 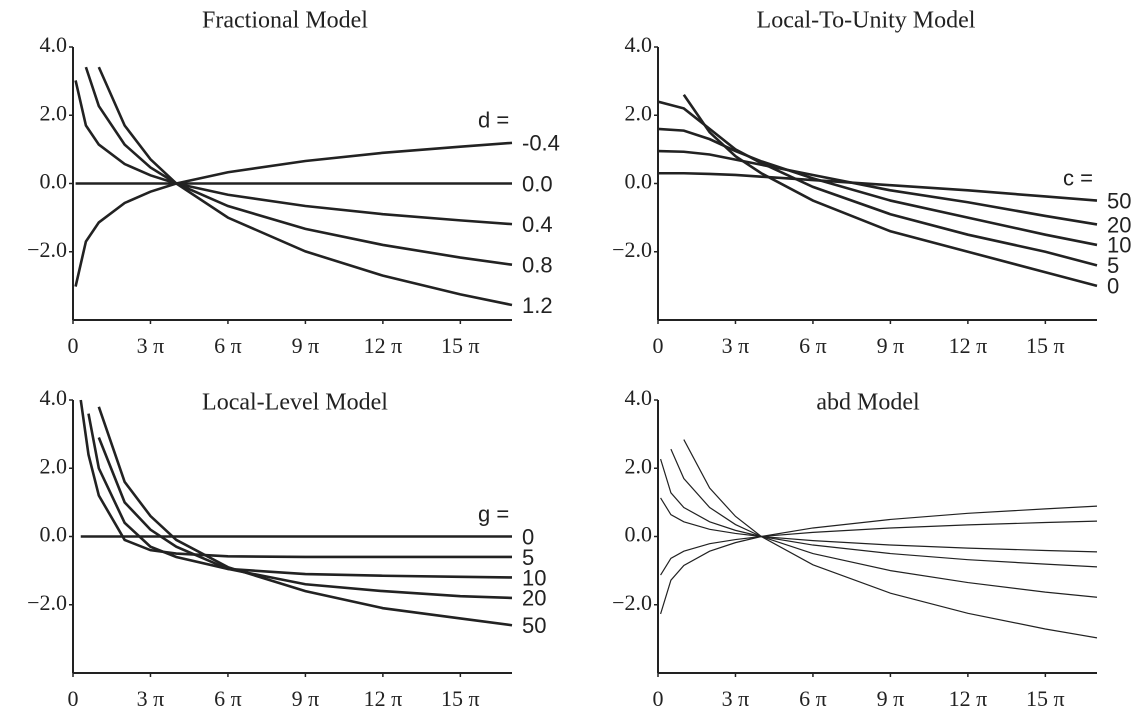 I want to click on chart-title: Local-Level Model, so click(x=295, y=403).